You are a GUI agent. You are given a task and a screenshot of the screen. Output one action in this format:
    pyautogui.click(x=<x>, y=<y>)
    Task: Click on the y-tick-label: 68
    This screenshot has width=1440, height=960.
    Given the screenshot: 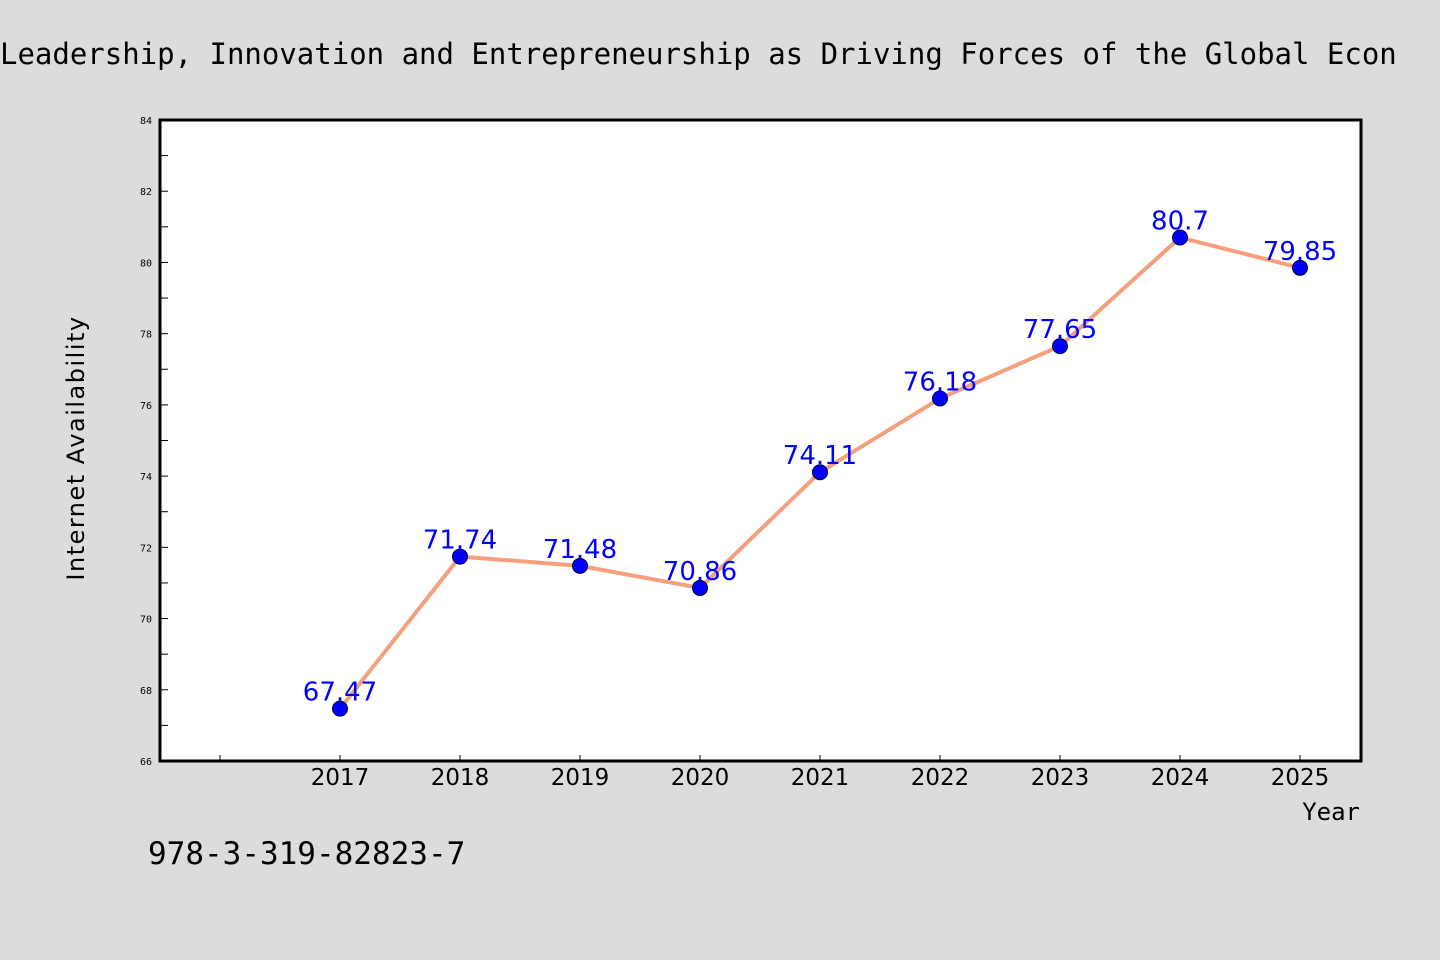 What is the action you would take?
    pyautogui.click(x=146, y=691)
    